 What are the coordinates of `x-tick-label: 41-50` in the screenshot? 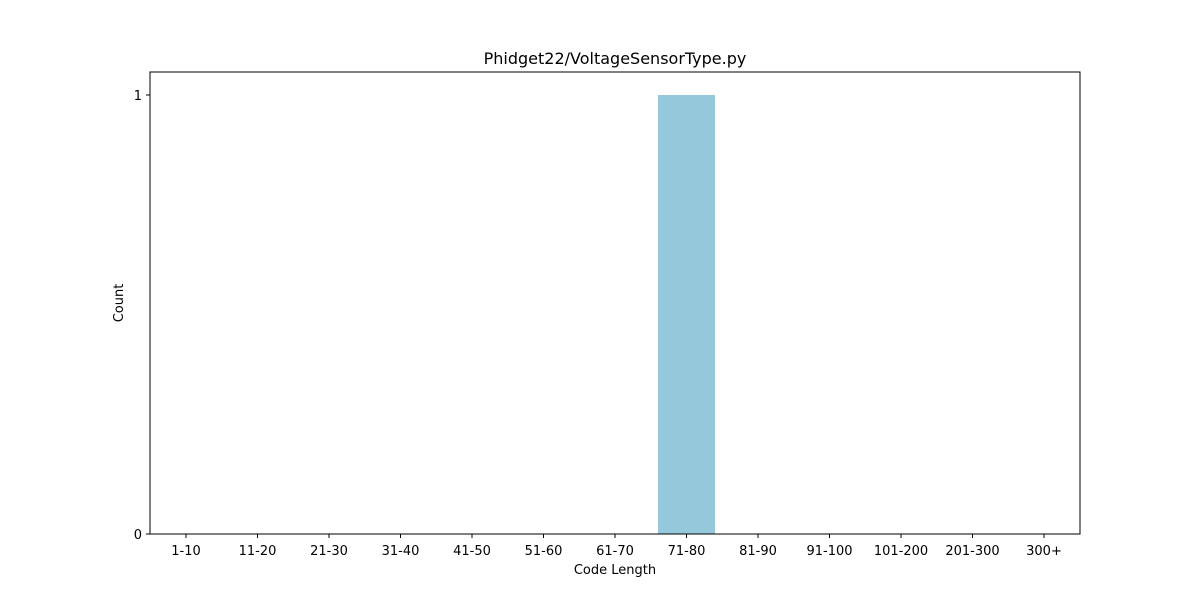 It's located at (472, 551).